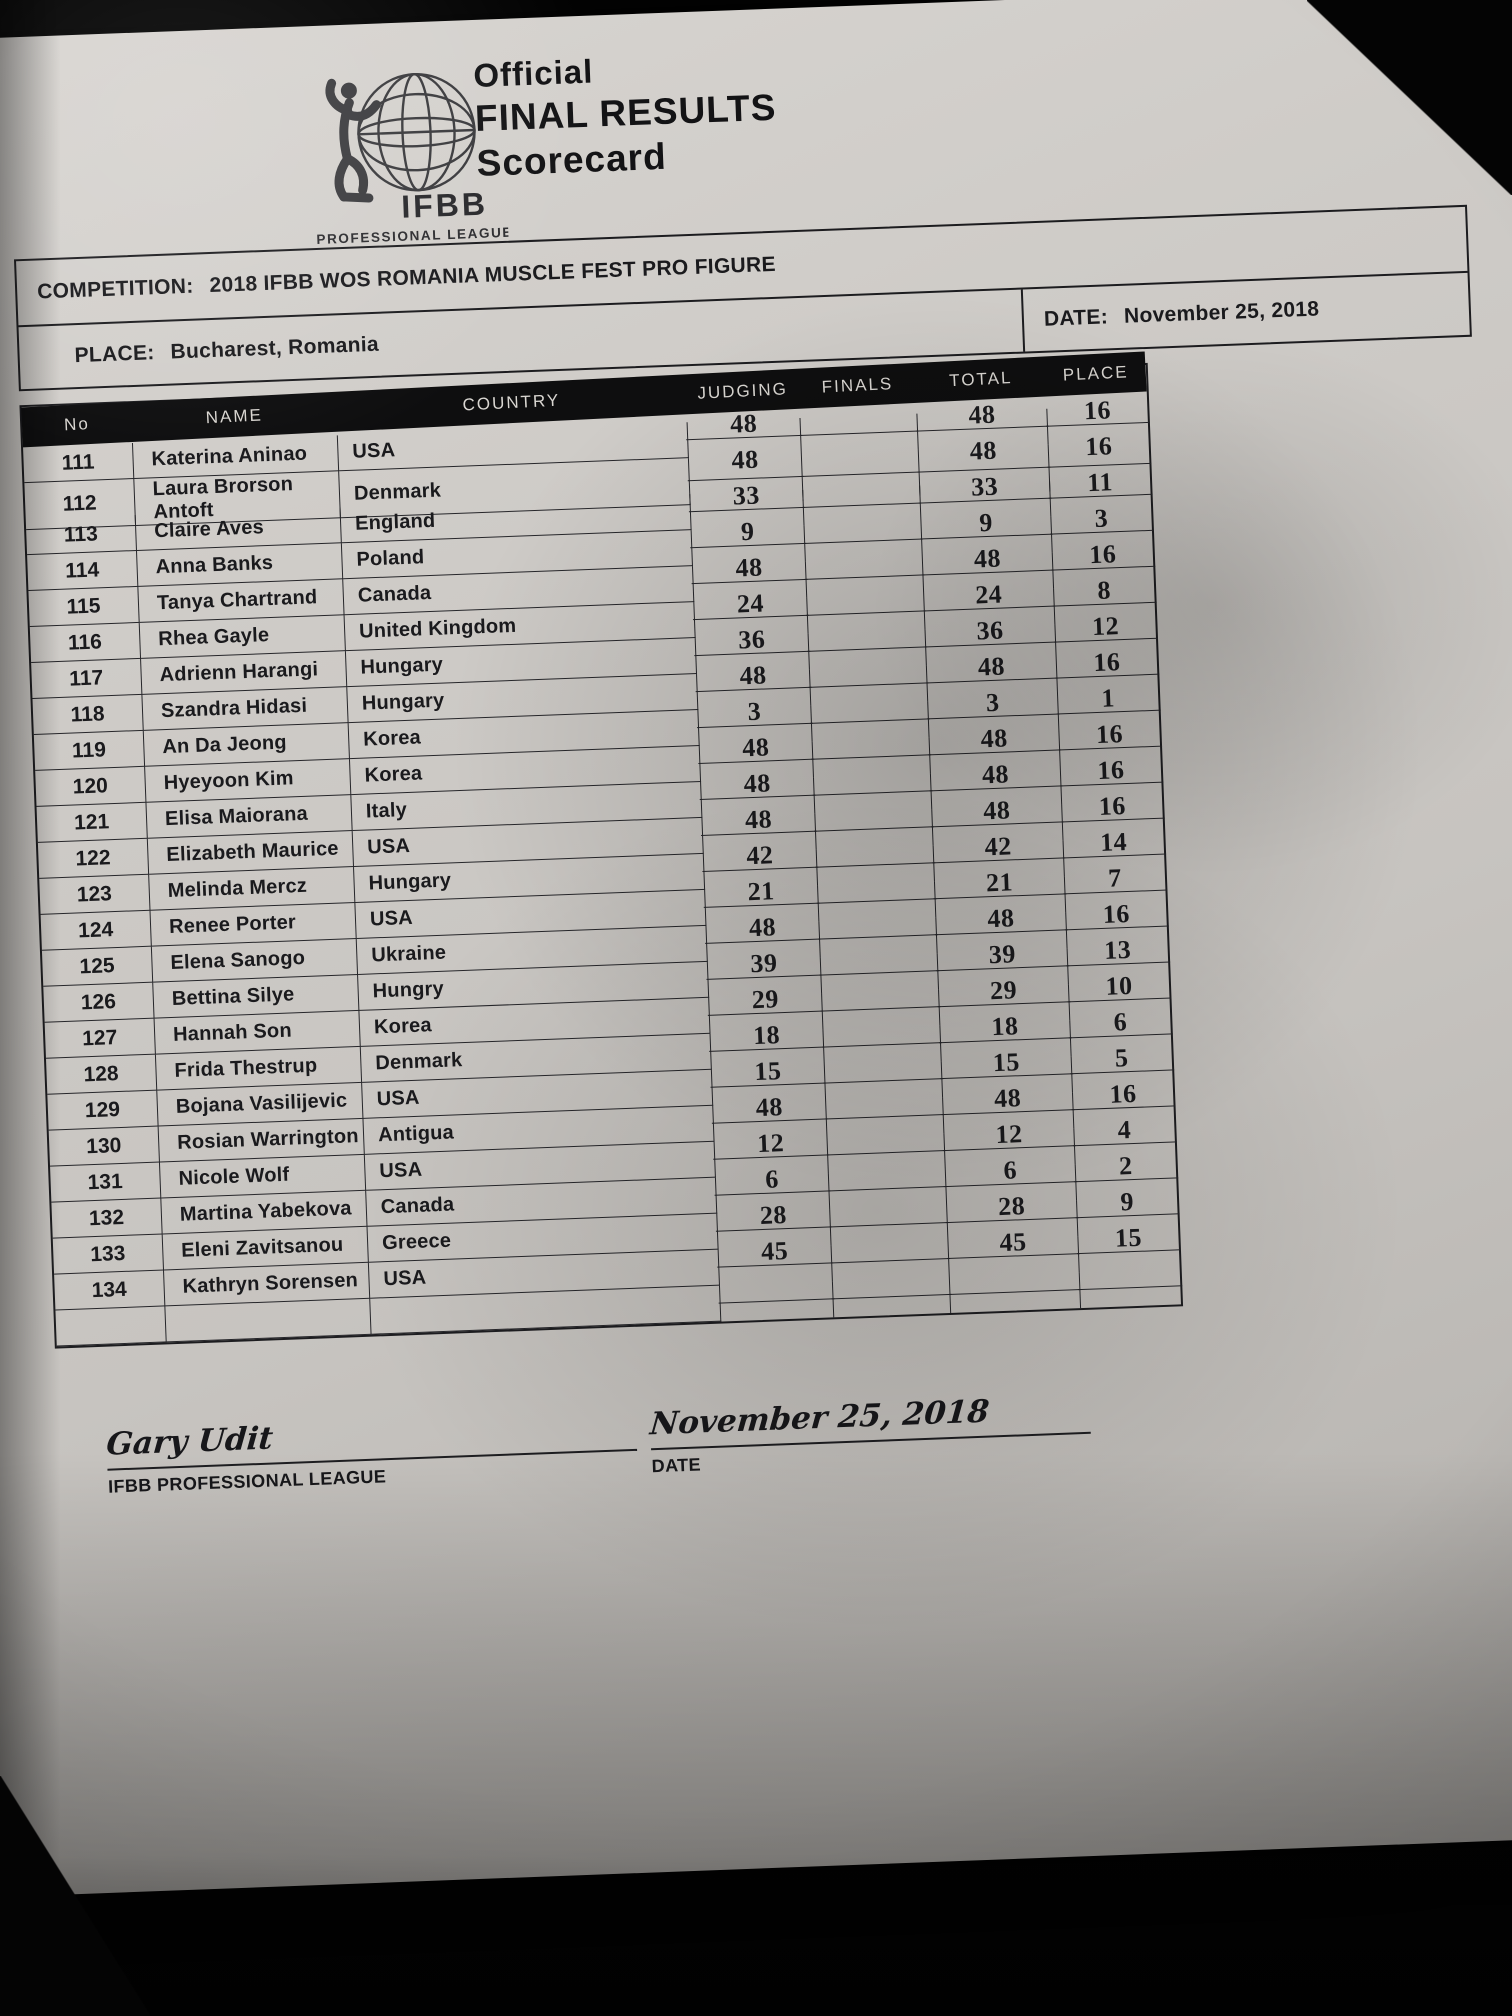 This screenshot has width=1512, height=2016. What do you see at coordinates (751, 639) in the screenshot?
I see `judging-value: 36` at bounding box center [751, 639].